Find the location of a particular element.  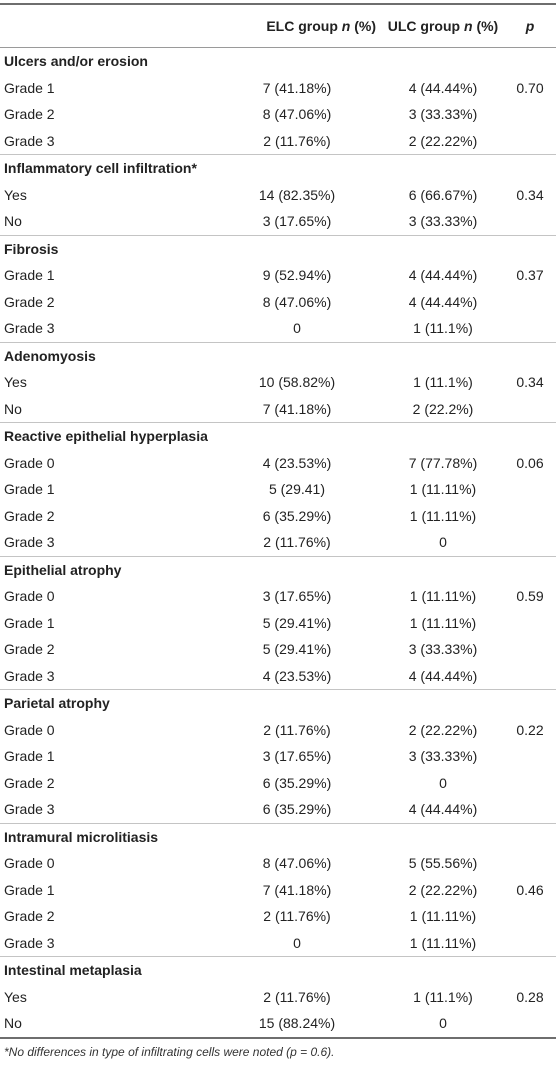

section-title: Reactive epithelial hyperplasia is located at coordinates (106, 436).